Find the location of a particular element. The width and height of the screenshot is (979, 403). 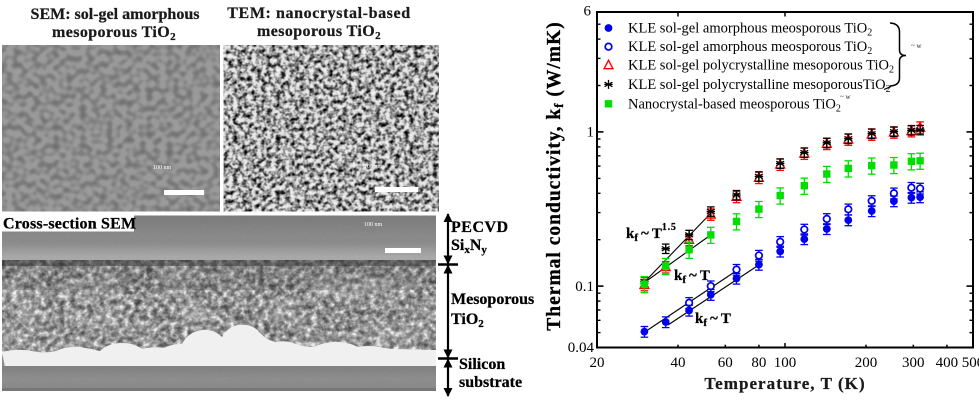

svg-text: 0.04 is located at coordinates (581, 348).